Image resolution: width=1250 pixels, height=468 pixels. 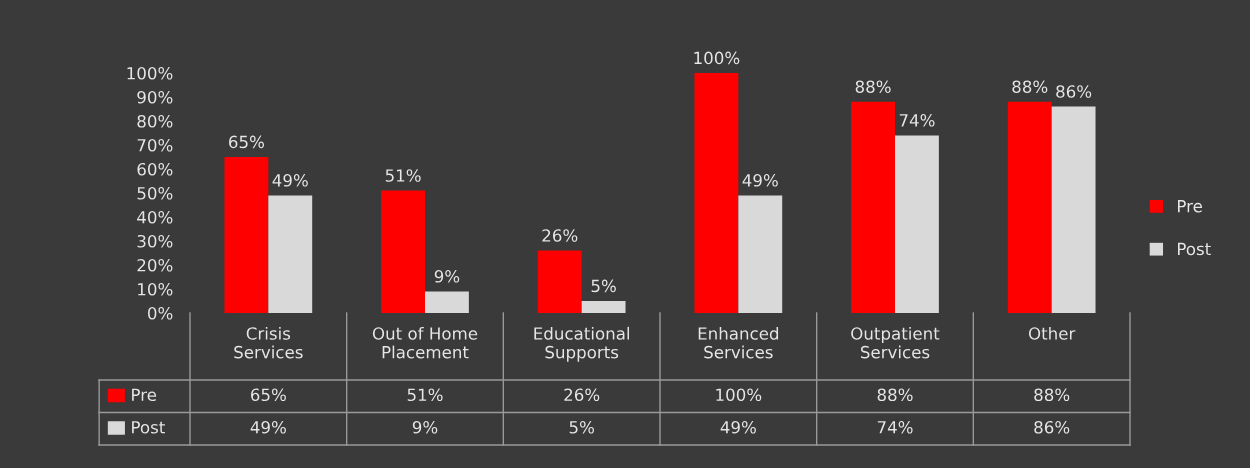 I want to click on text: 26%, so click(x=560, y=235).